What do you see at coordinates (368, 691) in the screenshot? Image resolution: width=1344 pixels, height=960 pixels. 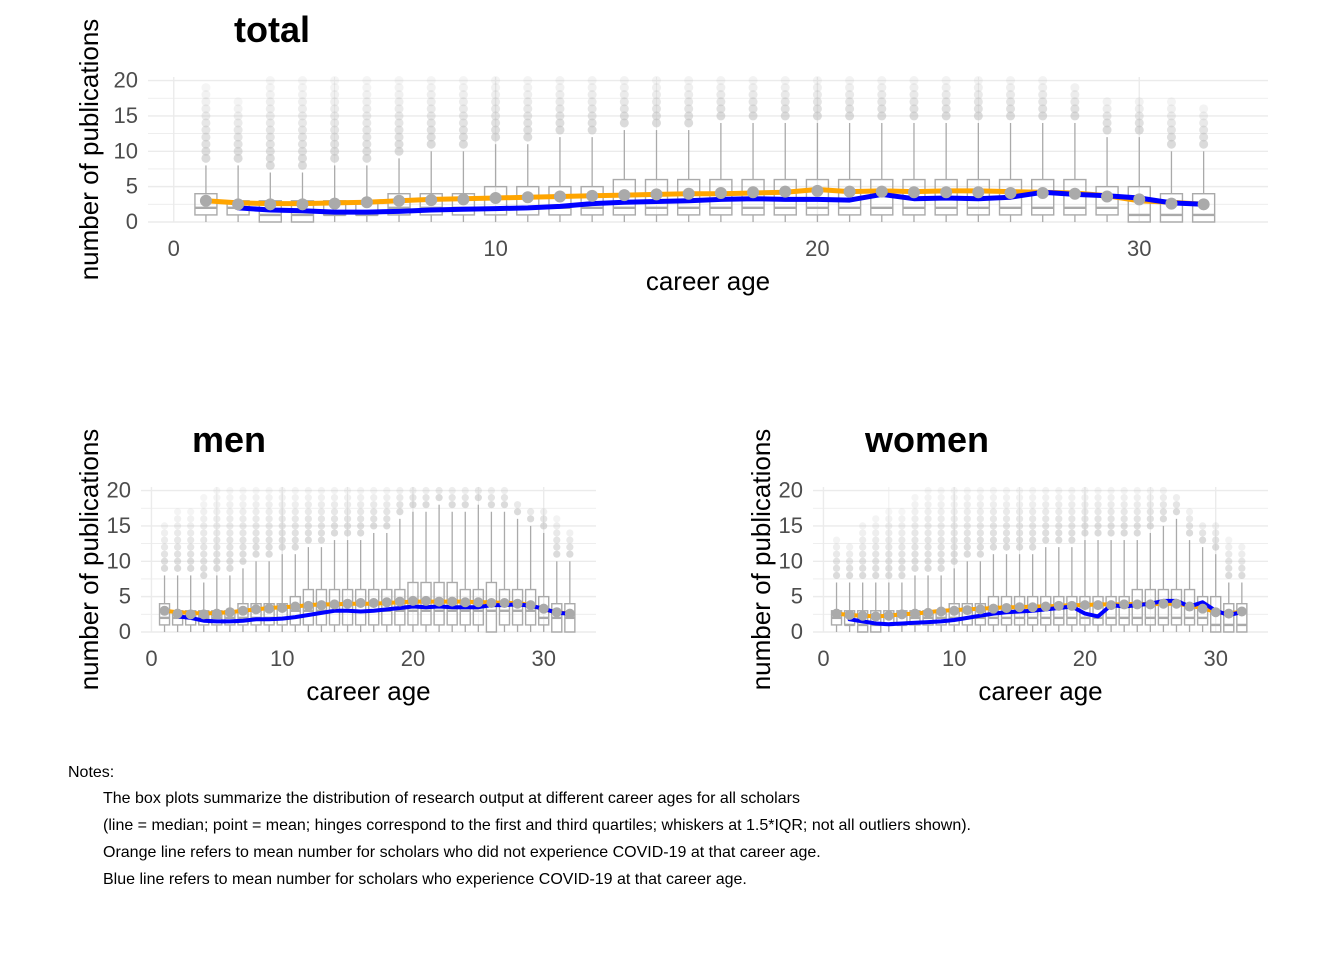 I see `x-axis-title: career age` at bounding box center [368, 691].